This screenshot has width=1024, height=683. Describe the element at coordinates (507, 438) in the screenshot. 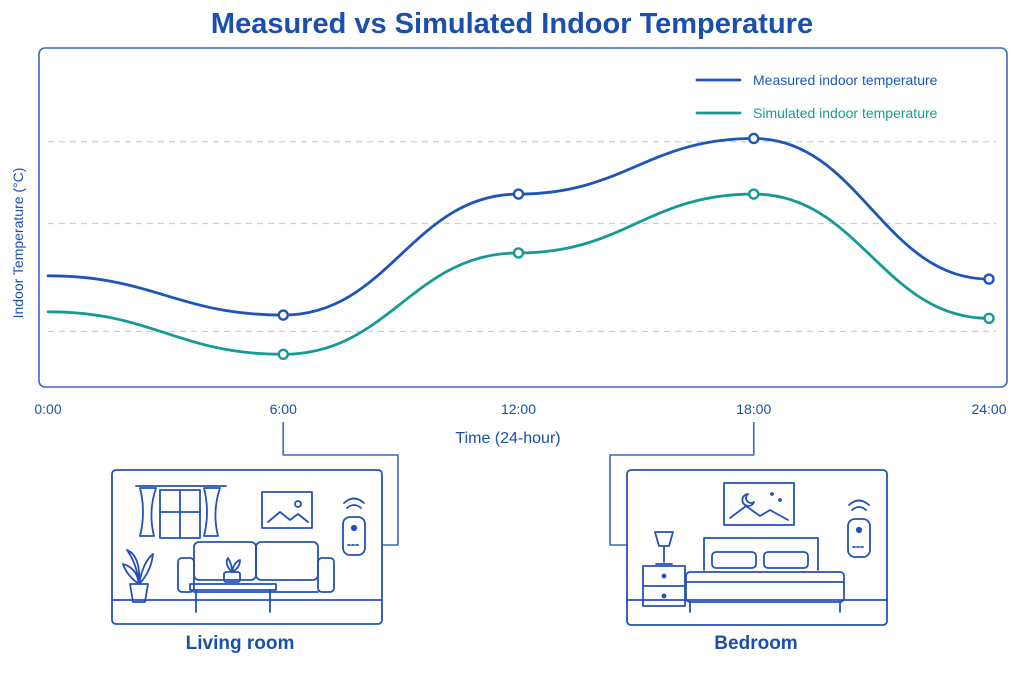

I see `x-axis-label: Time (24-hour)` at that location.